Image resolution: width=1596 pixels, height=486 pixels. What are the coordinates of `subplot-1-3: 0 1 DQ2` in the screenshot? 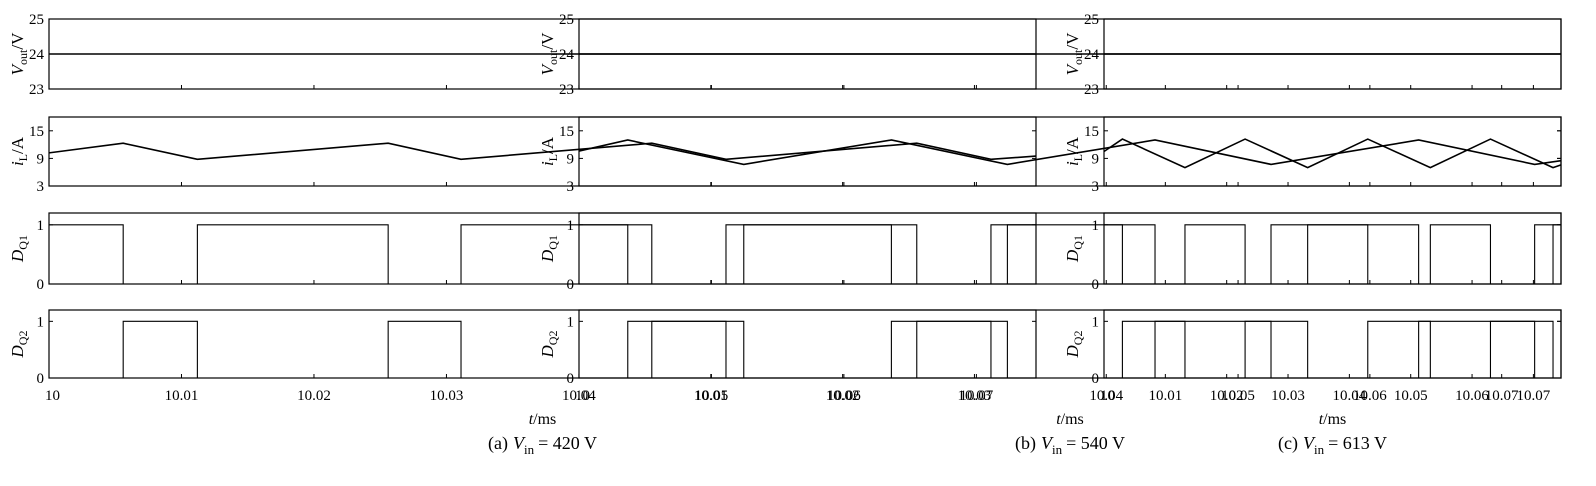 It's located at (1050, 348).